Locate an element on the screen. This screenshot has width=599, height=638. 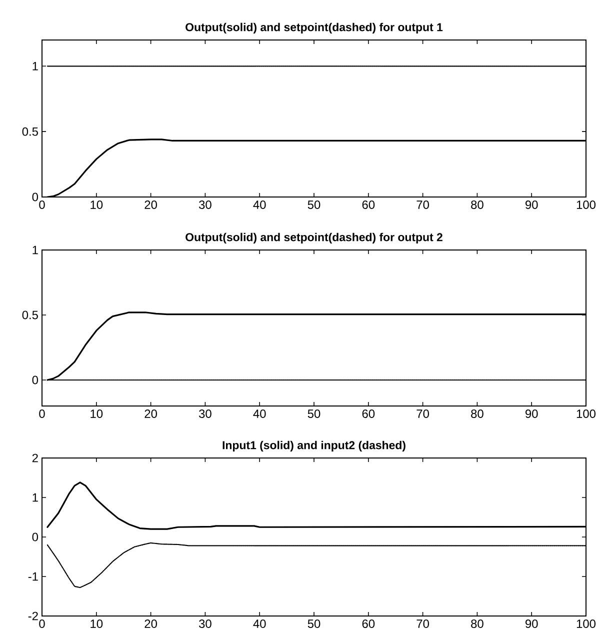
chart-title: Input1 (solid) and input2 (dashed) is located at coordinates (314, 446).